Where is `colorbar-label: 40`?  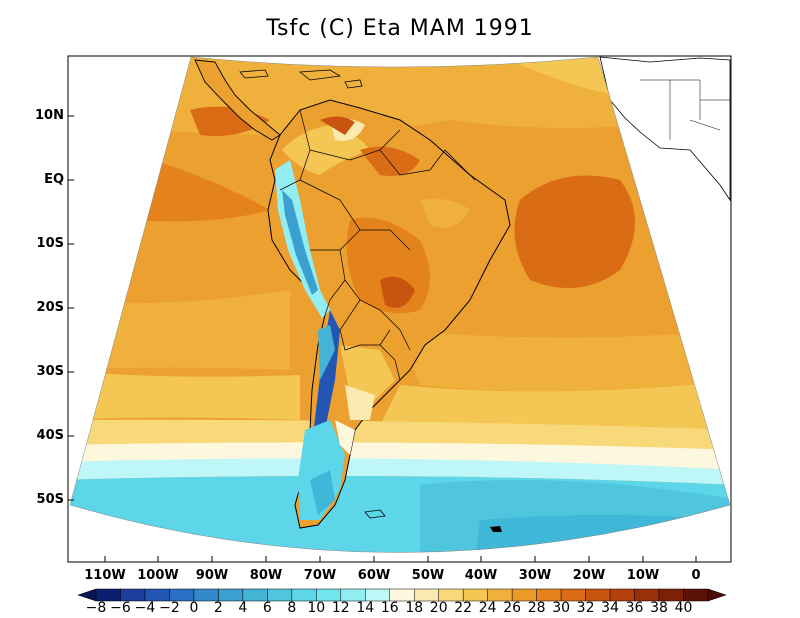 colorbar-label: 40 is located at coordinates (683, 608).